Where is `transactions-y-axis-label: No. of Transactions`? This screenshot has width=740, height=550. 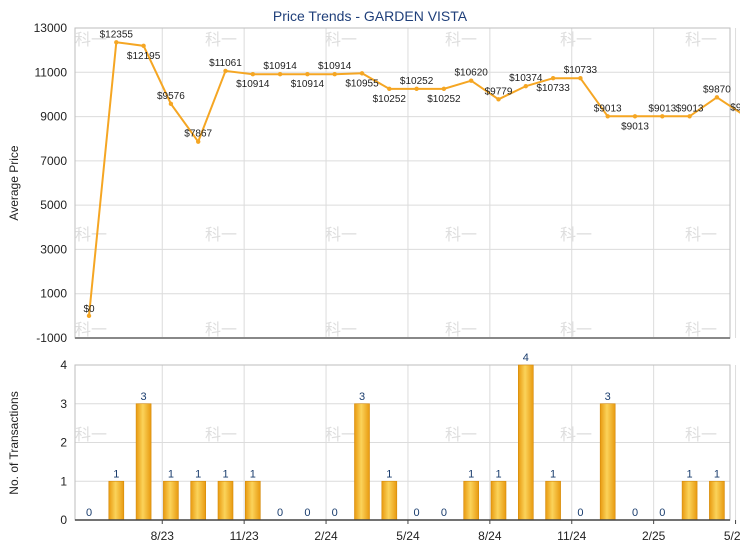 transactions-y-axis-label: No. of Transactions is located at coordinates (14, 442).